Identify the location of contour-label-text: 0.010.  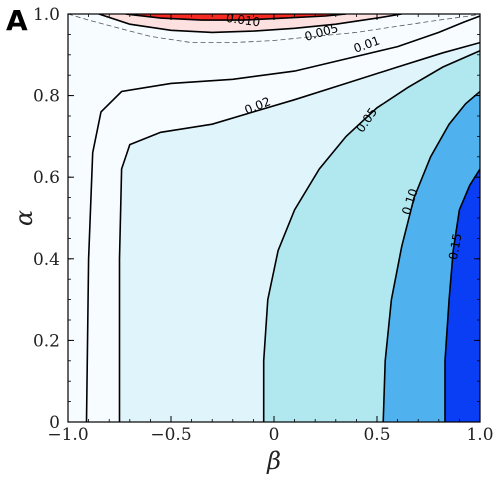
(243, 20).